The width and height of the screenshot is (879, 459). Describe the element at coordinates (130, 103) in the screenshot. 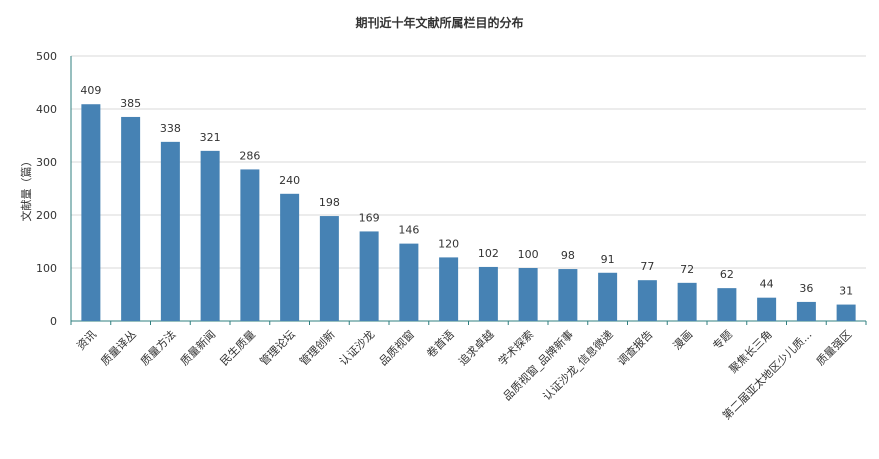

I see `bar-value-label: 385` at that location.